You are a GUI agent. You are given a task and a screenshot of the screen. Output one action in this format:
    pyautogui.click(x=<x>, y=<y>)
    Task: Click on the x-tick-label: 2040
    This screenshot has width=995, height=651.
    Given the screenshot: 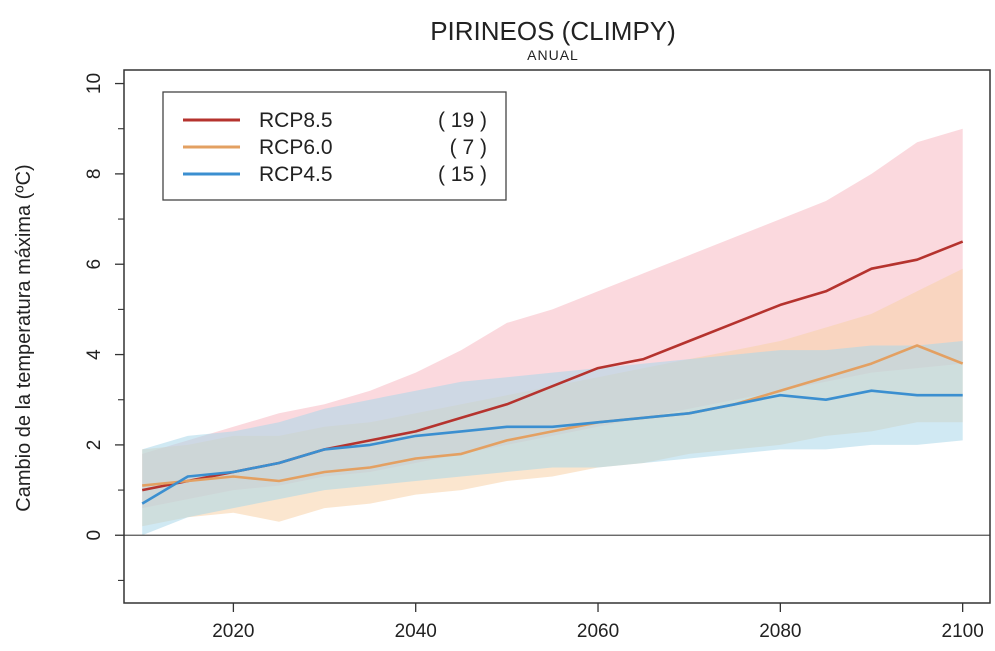 What is the action you would take?
    pyautogui.click(x=416, y=631)
    